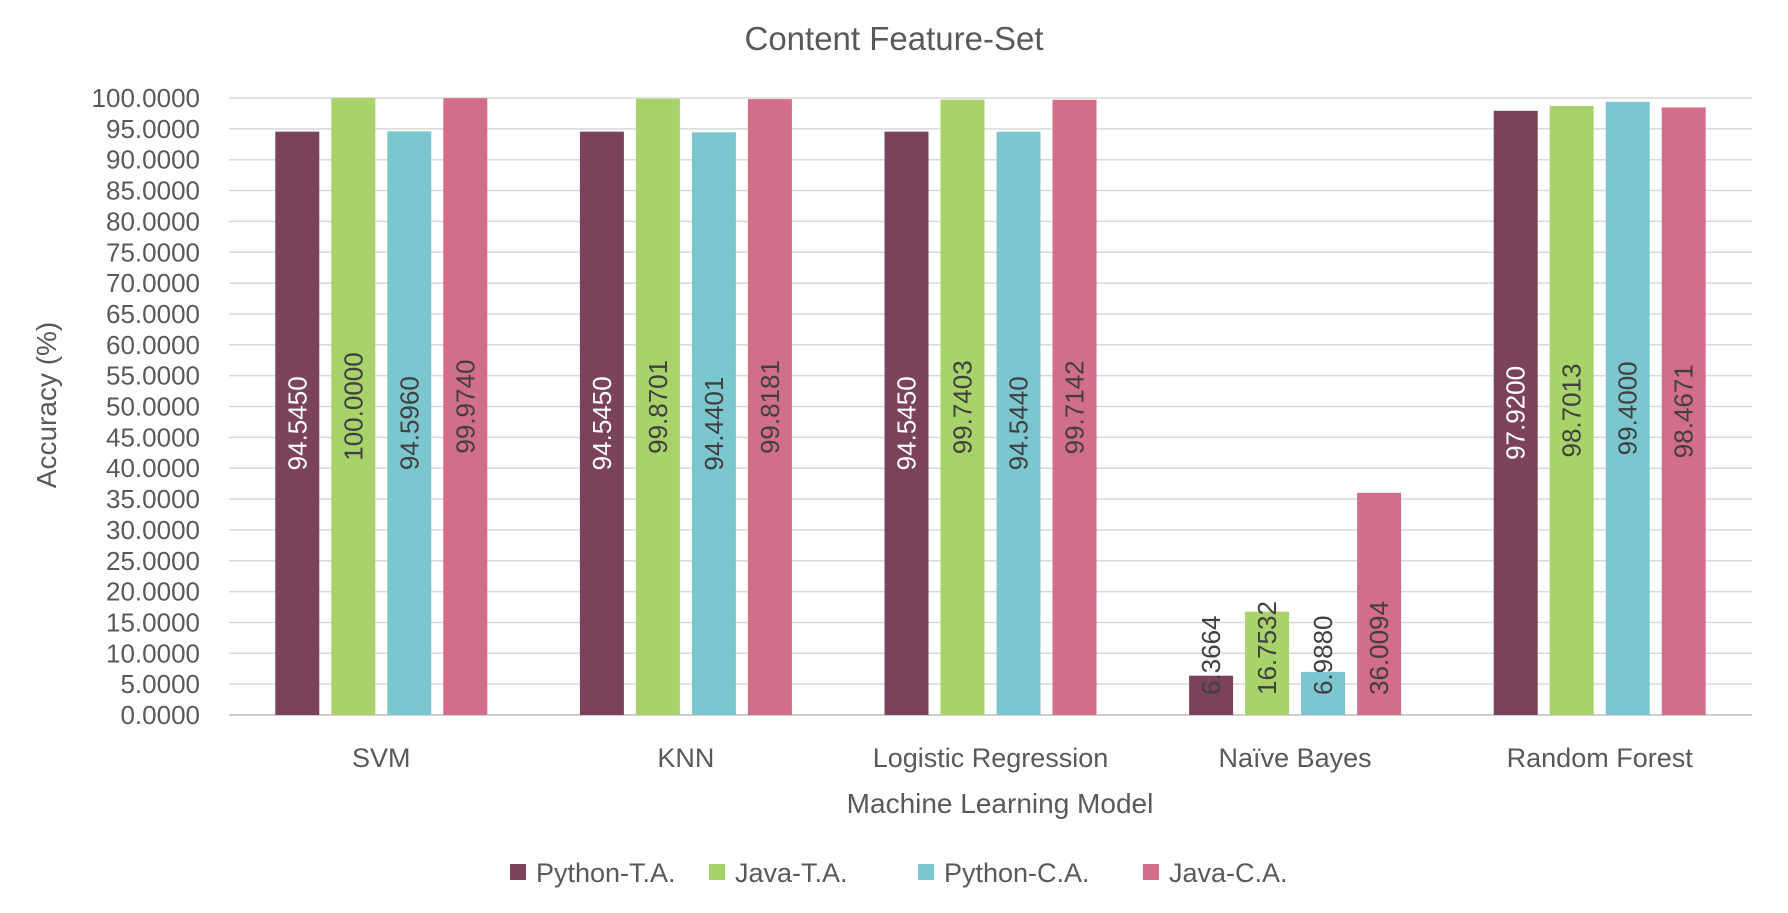 This screenshot has width=1788, height=913. I want to click on legend-label: Python-C.A., so click(1017, 873).